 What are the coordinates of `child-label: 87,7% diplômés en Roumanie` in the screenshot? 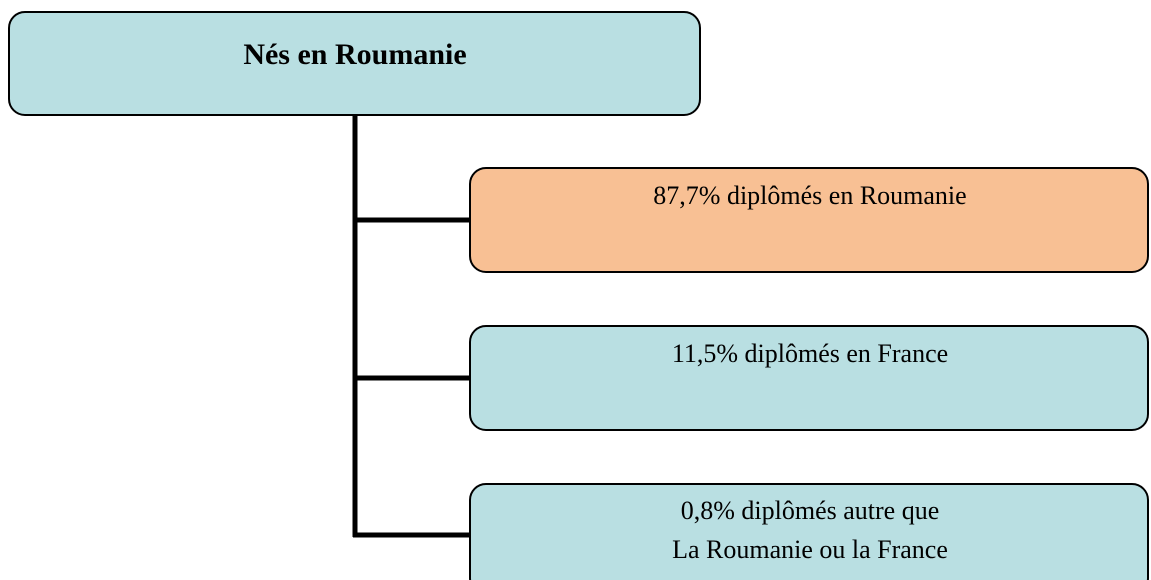 It's located at (809, 195).